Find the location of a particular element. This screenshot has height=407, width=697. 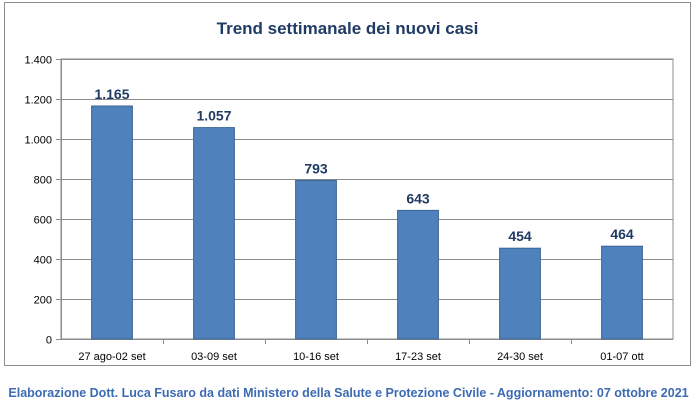

x-tick-label: 01-07 ott is located at coordinates (621, 357).